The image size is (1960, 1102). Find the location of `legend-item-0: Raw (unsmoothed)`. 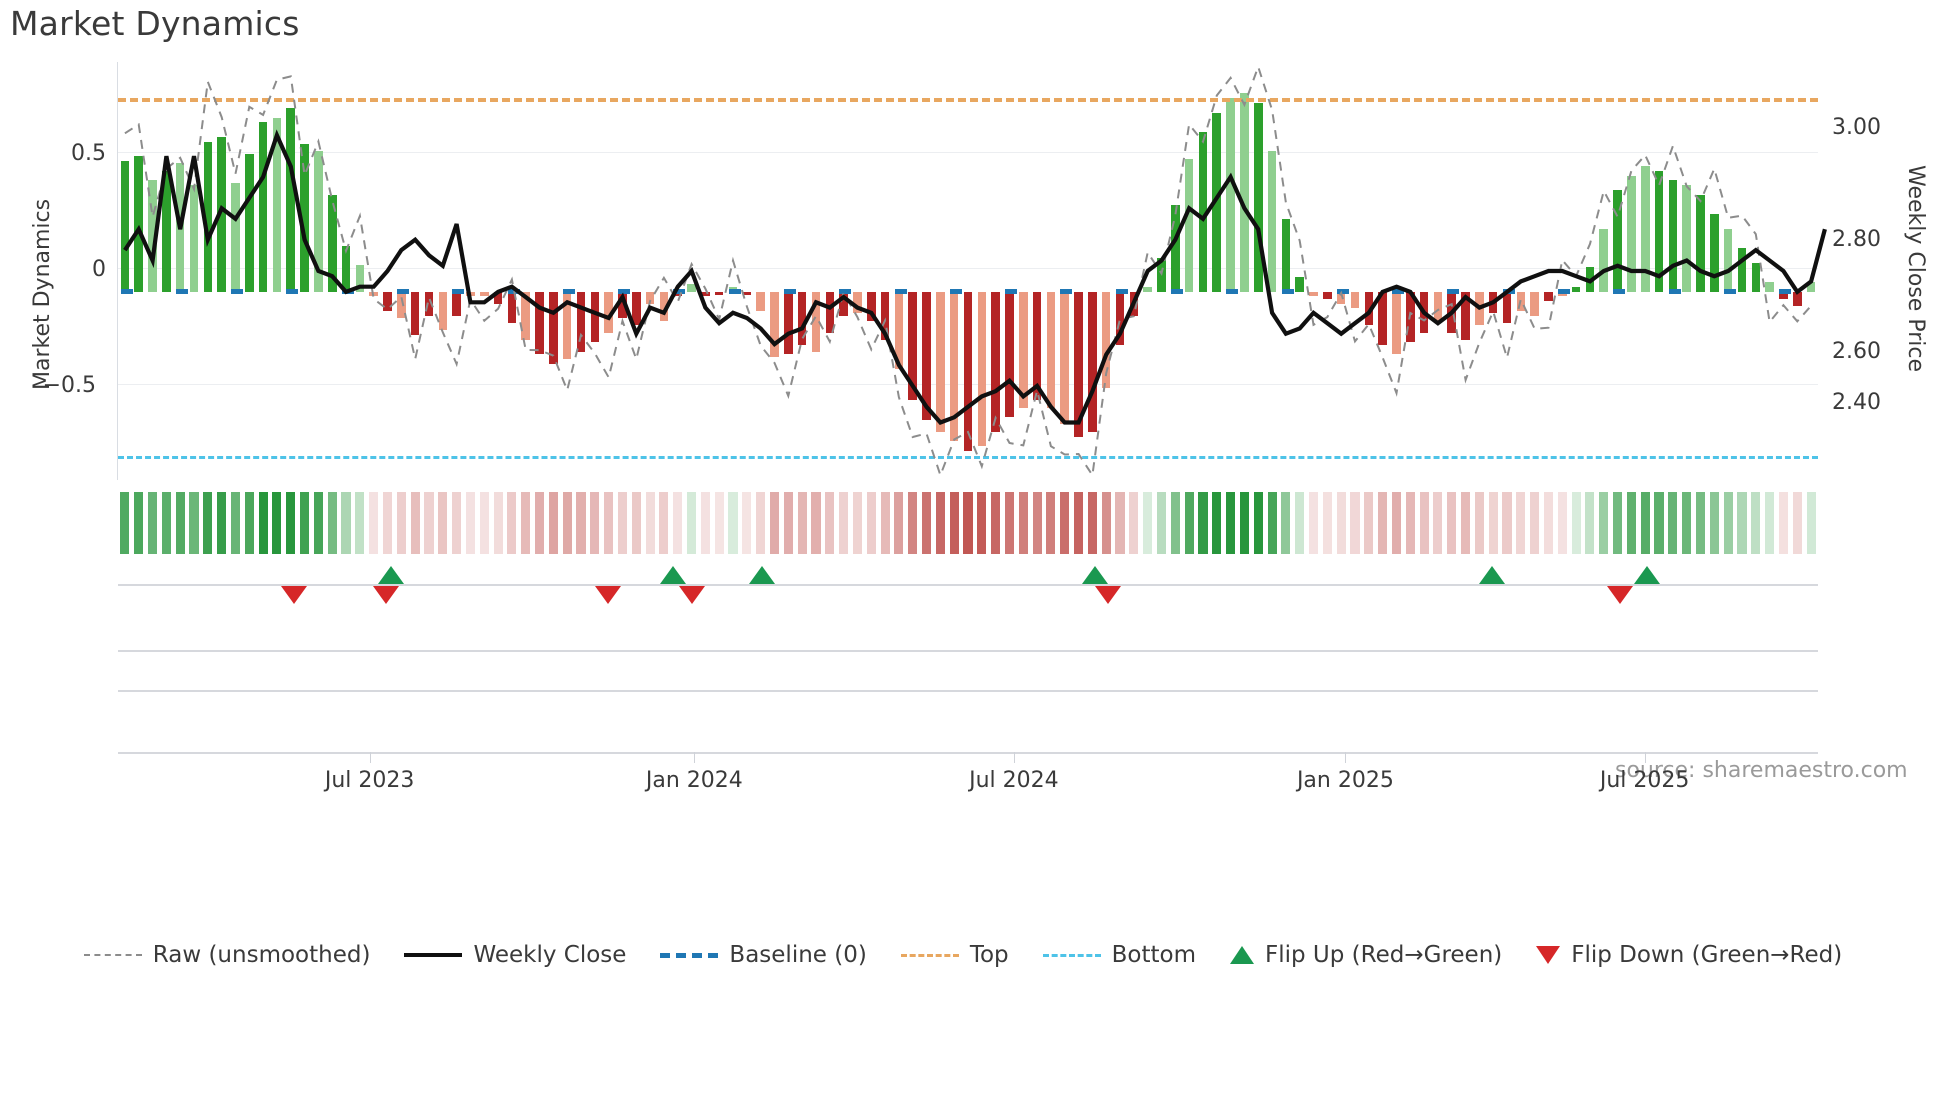

legend-item-0: Raw (unsmoothed) is located at coordinates (226, 955).